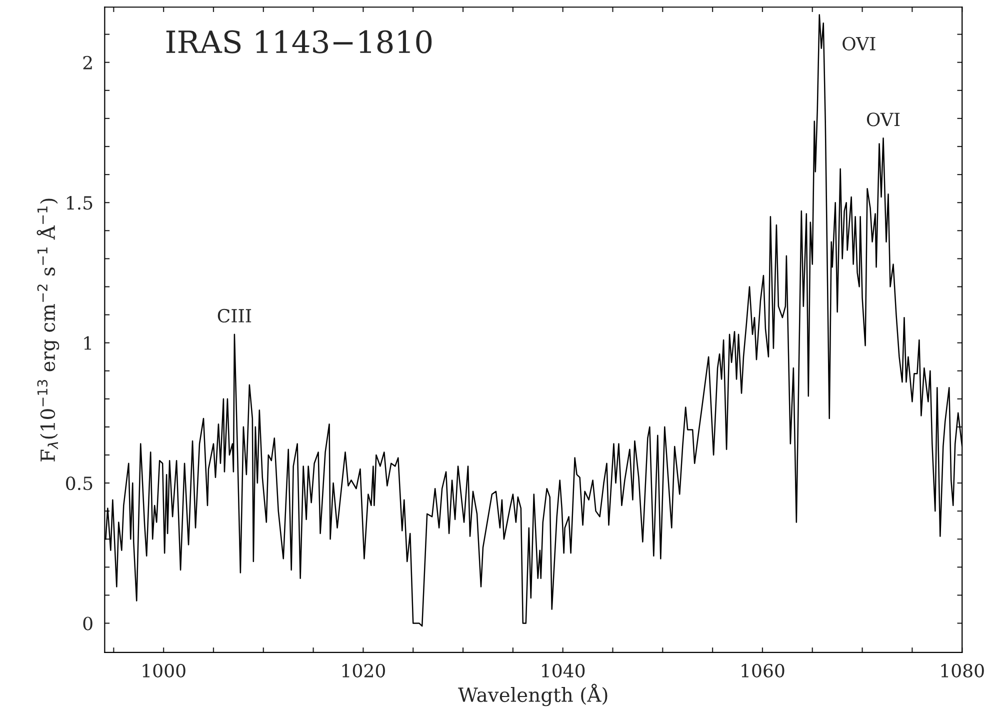 The image size is (997, 713). I want to click on y-tick-label: 0, so click(87, 623).